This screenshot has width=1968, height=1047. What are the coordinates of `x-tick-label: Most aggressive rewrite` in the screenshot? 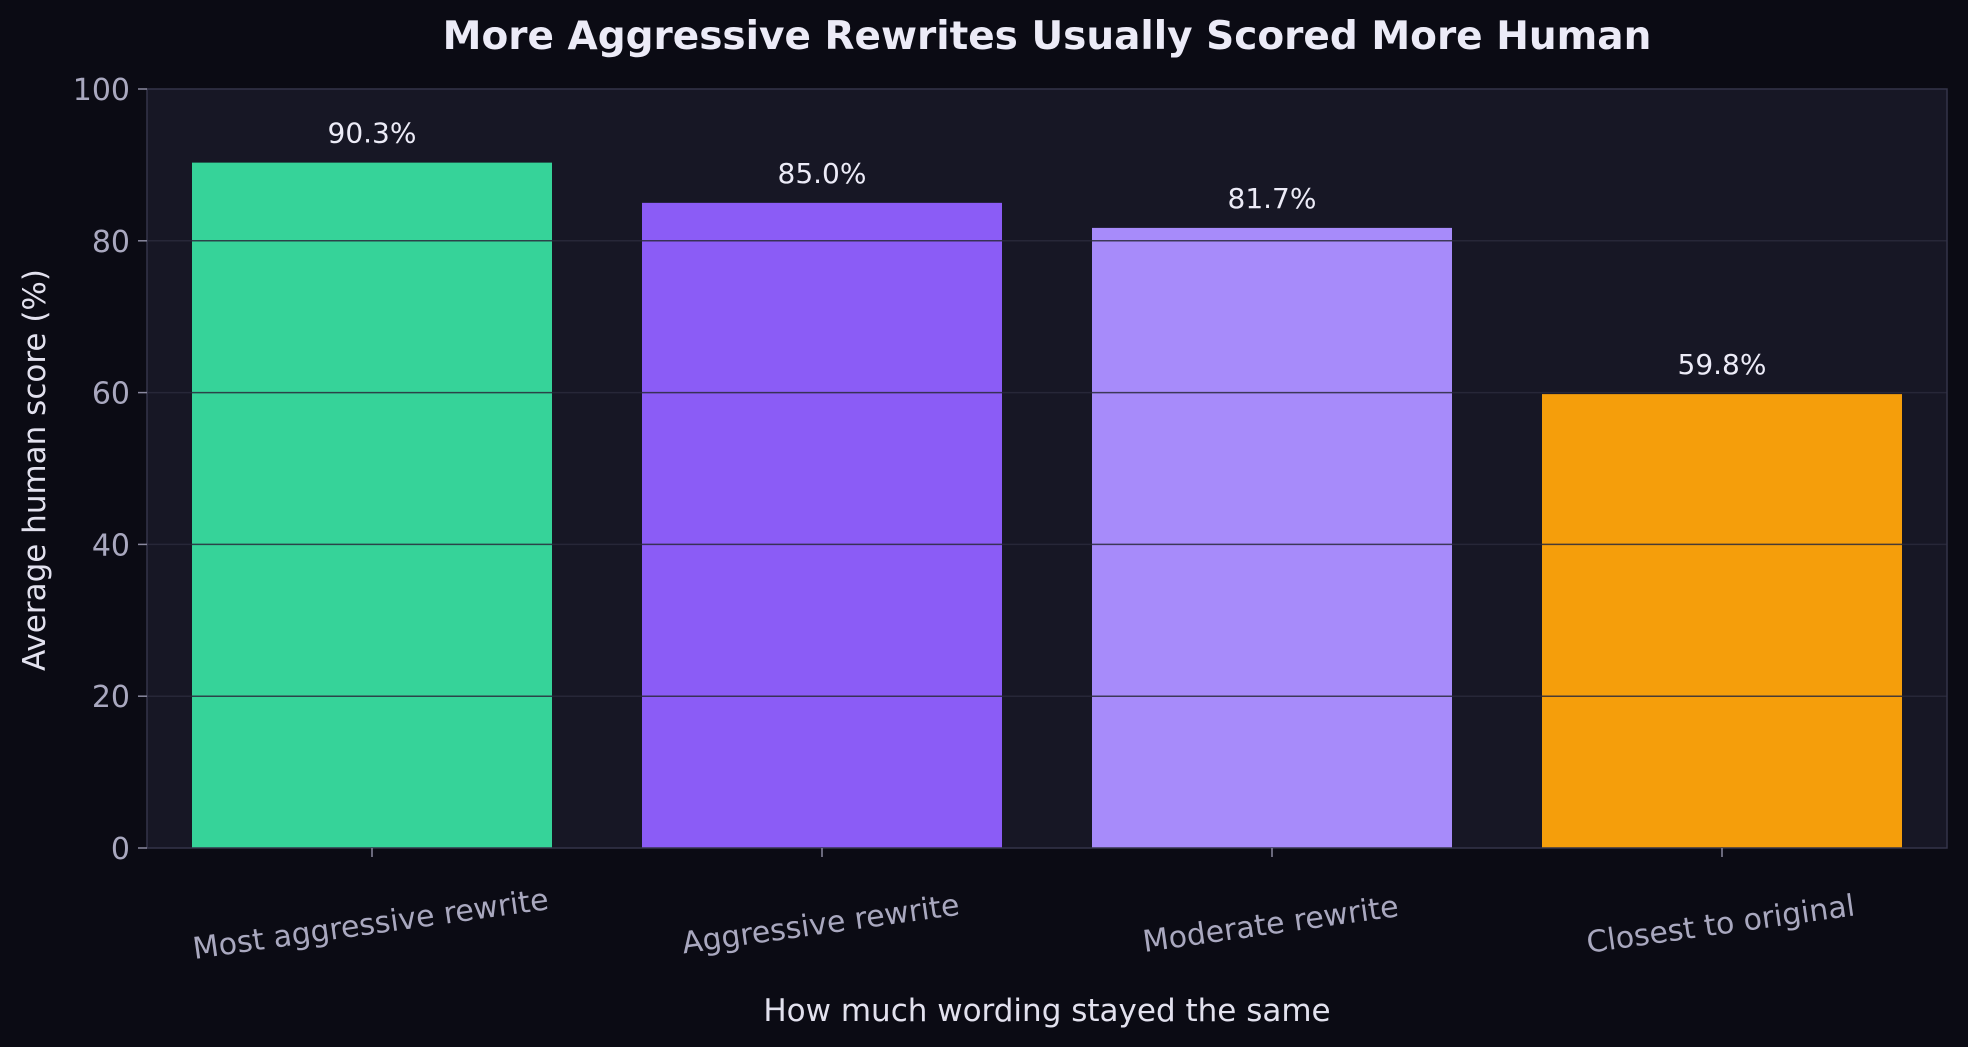 It's located at (371, 924).